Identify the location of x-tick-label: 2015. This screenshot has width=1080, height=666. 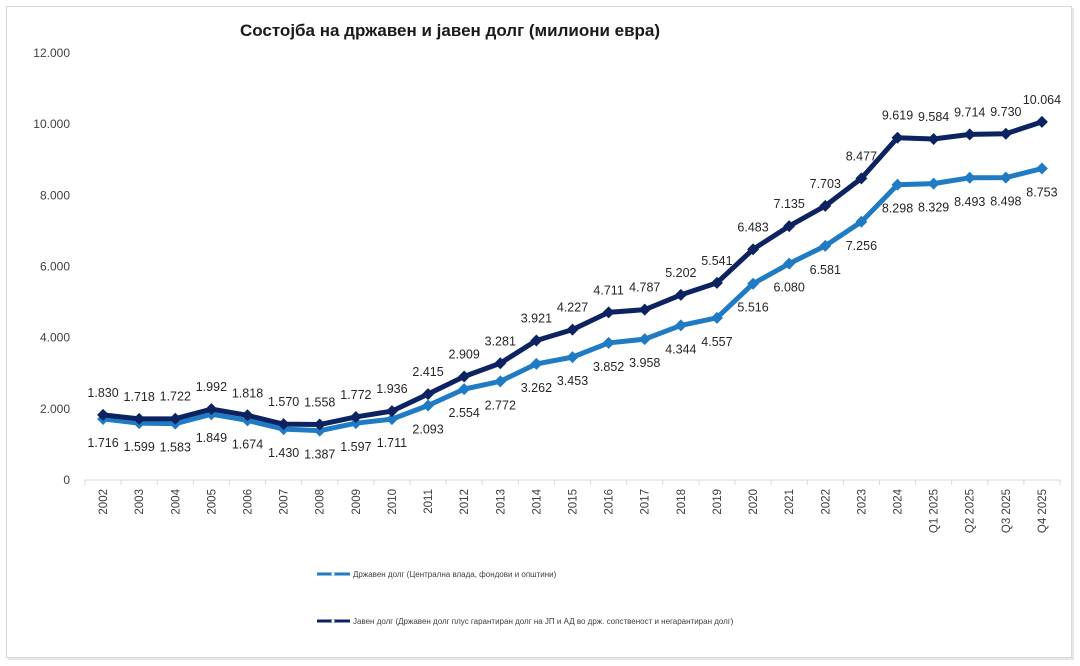
(574, 502).